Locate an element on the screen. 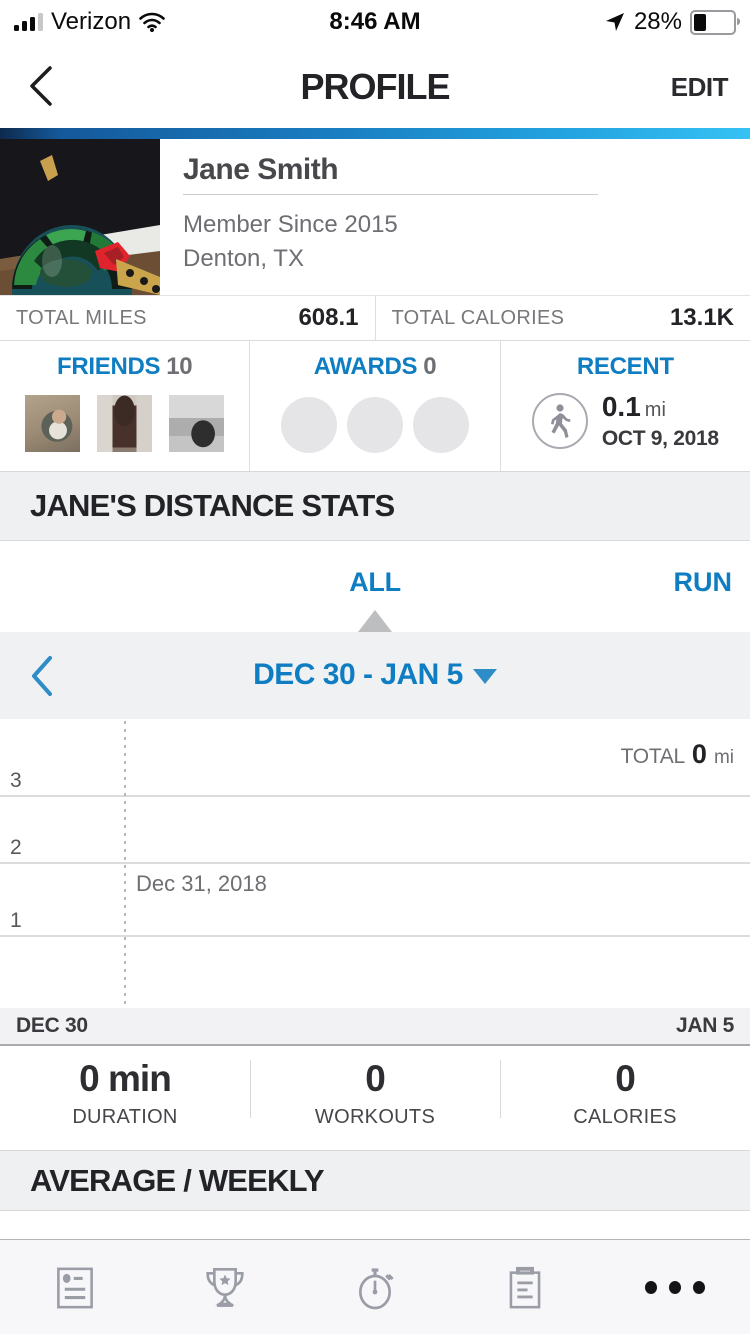 The height and width of the screenshot is (1334, 750). duration-value: 0 min is located at coordinates (125, 1078).